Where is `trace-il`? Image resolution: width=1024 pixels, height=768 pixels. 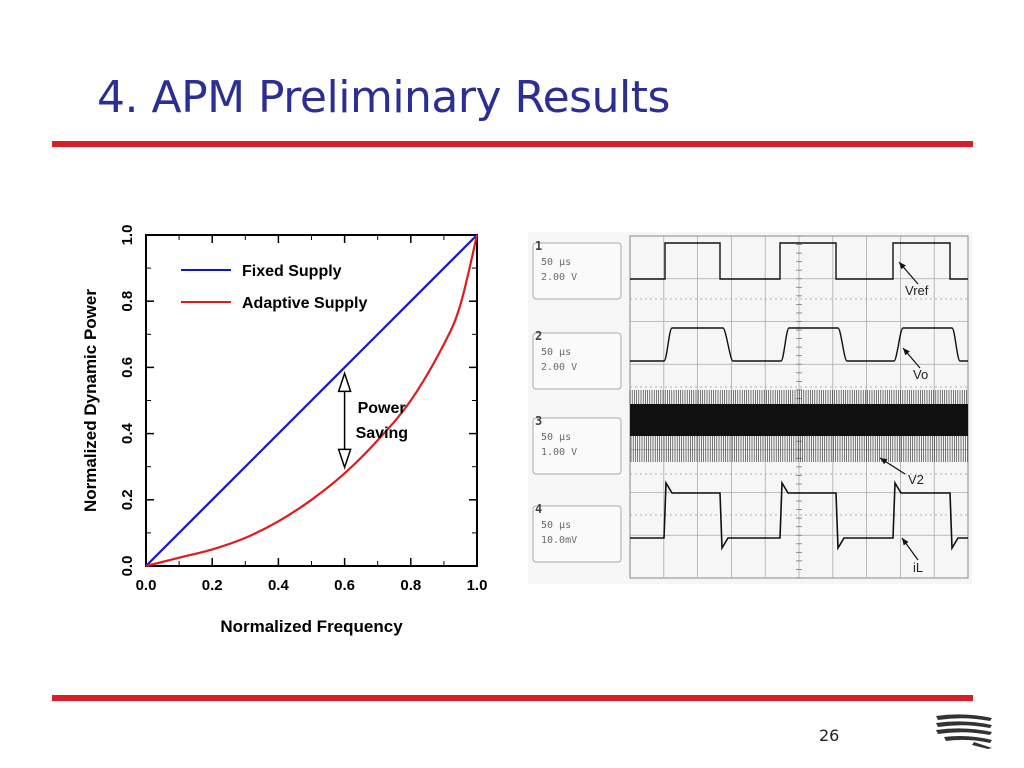
trace-il is located at coordinates (799, 515).